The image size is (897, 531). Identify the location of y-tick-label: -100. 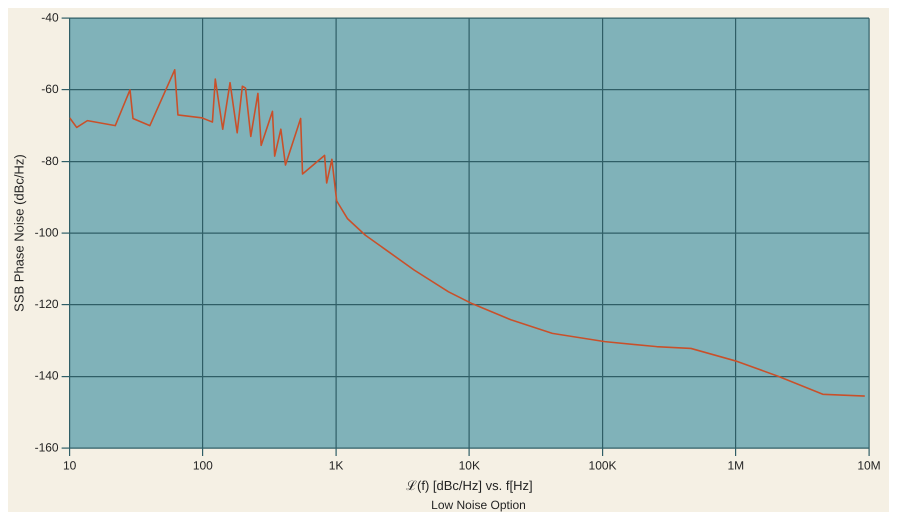
(46, 232).